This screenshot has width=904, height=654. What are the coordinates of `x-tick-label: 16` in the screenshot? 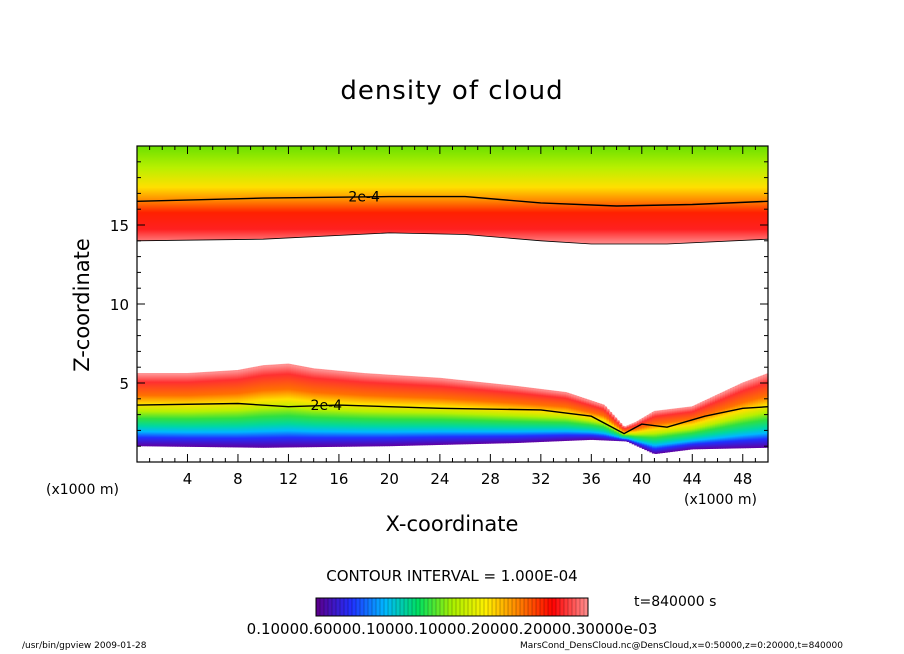 It's located at (338, 479).